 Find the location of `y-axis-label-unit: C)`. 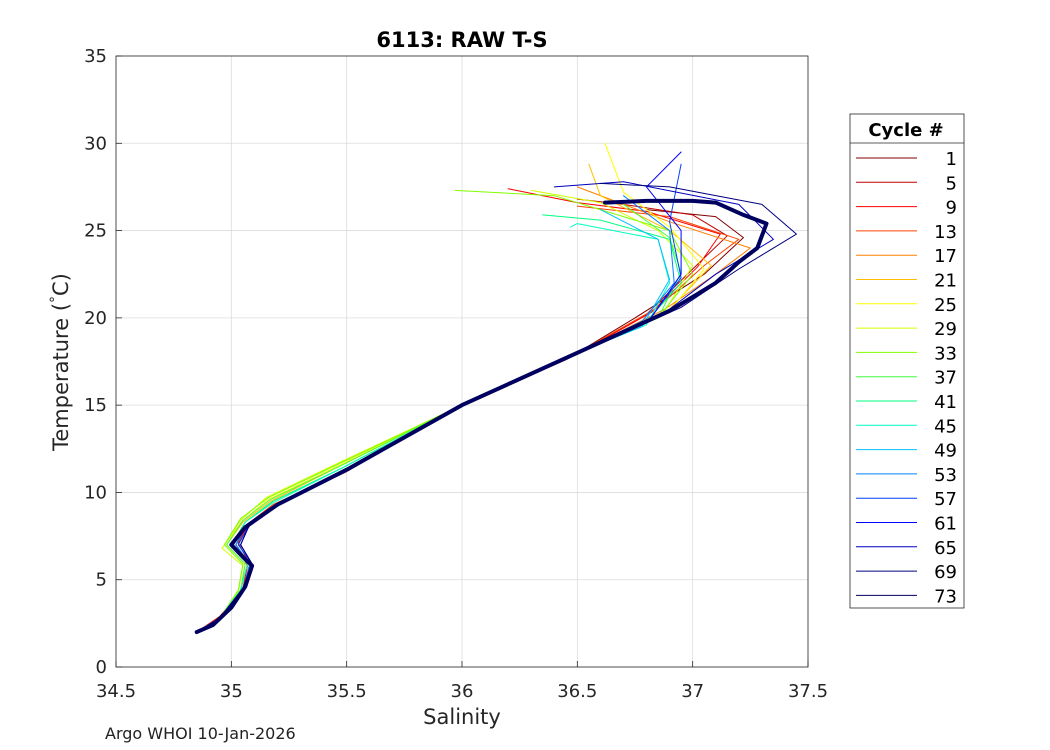

y-axis-label-unit: C) is located at coordinates (61, 284).